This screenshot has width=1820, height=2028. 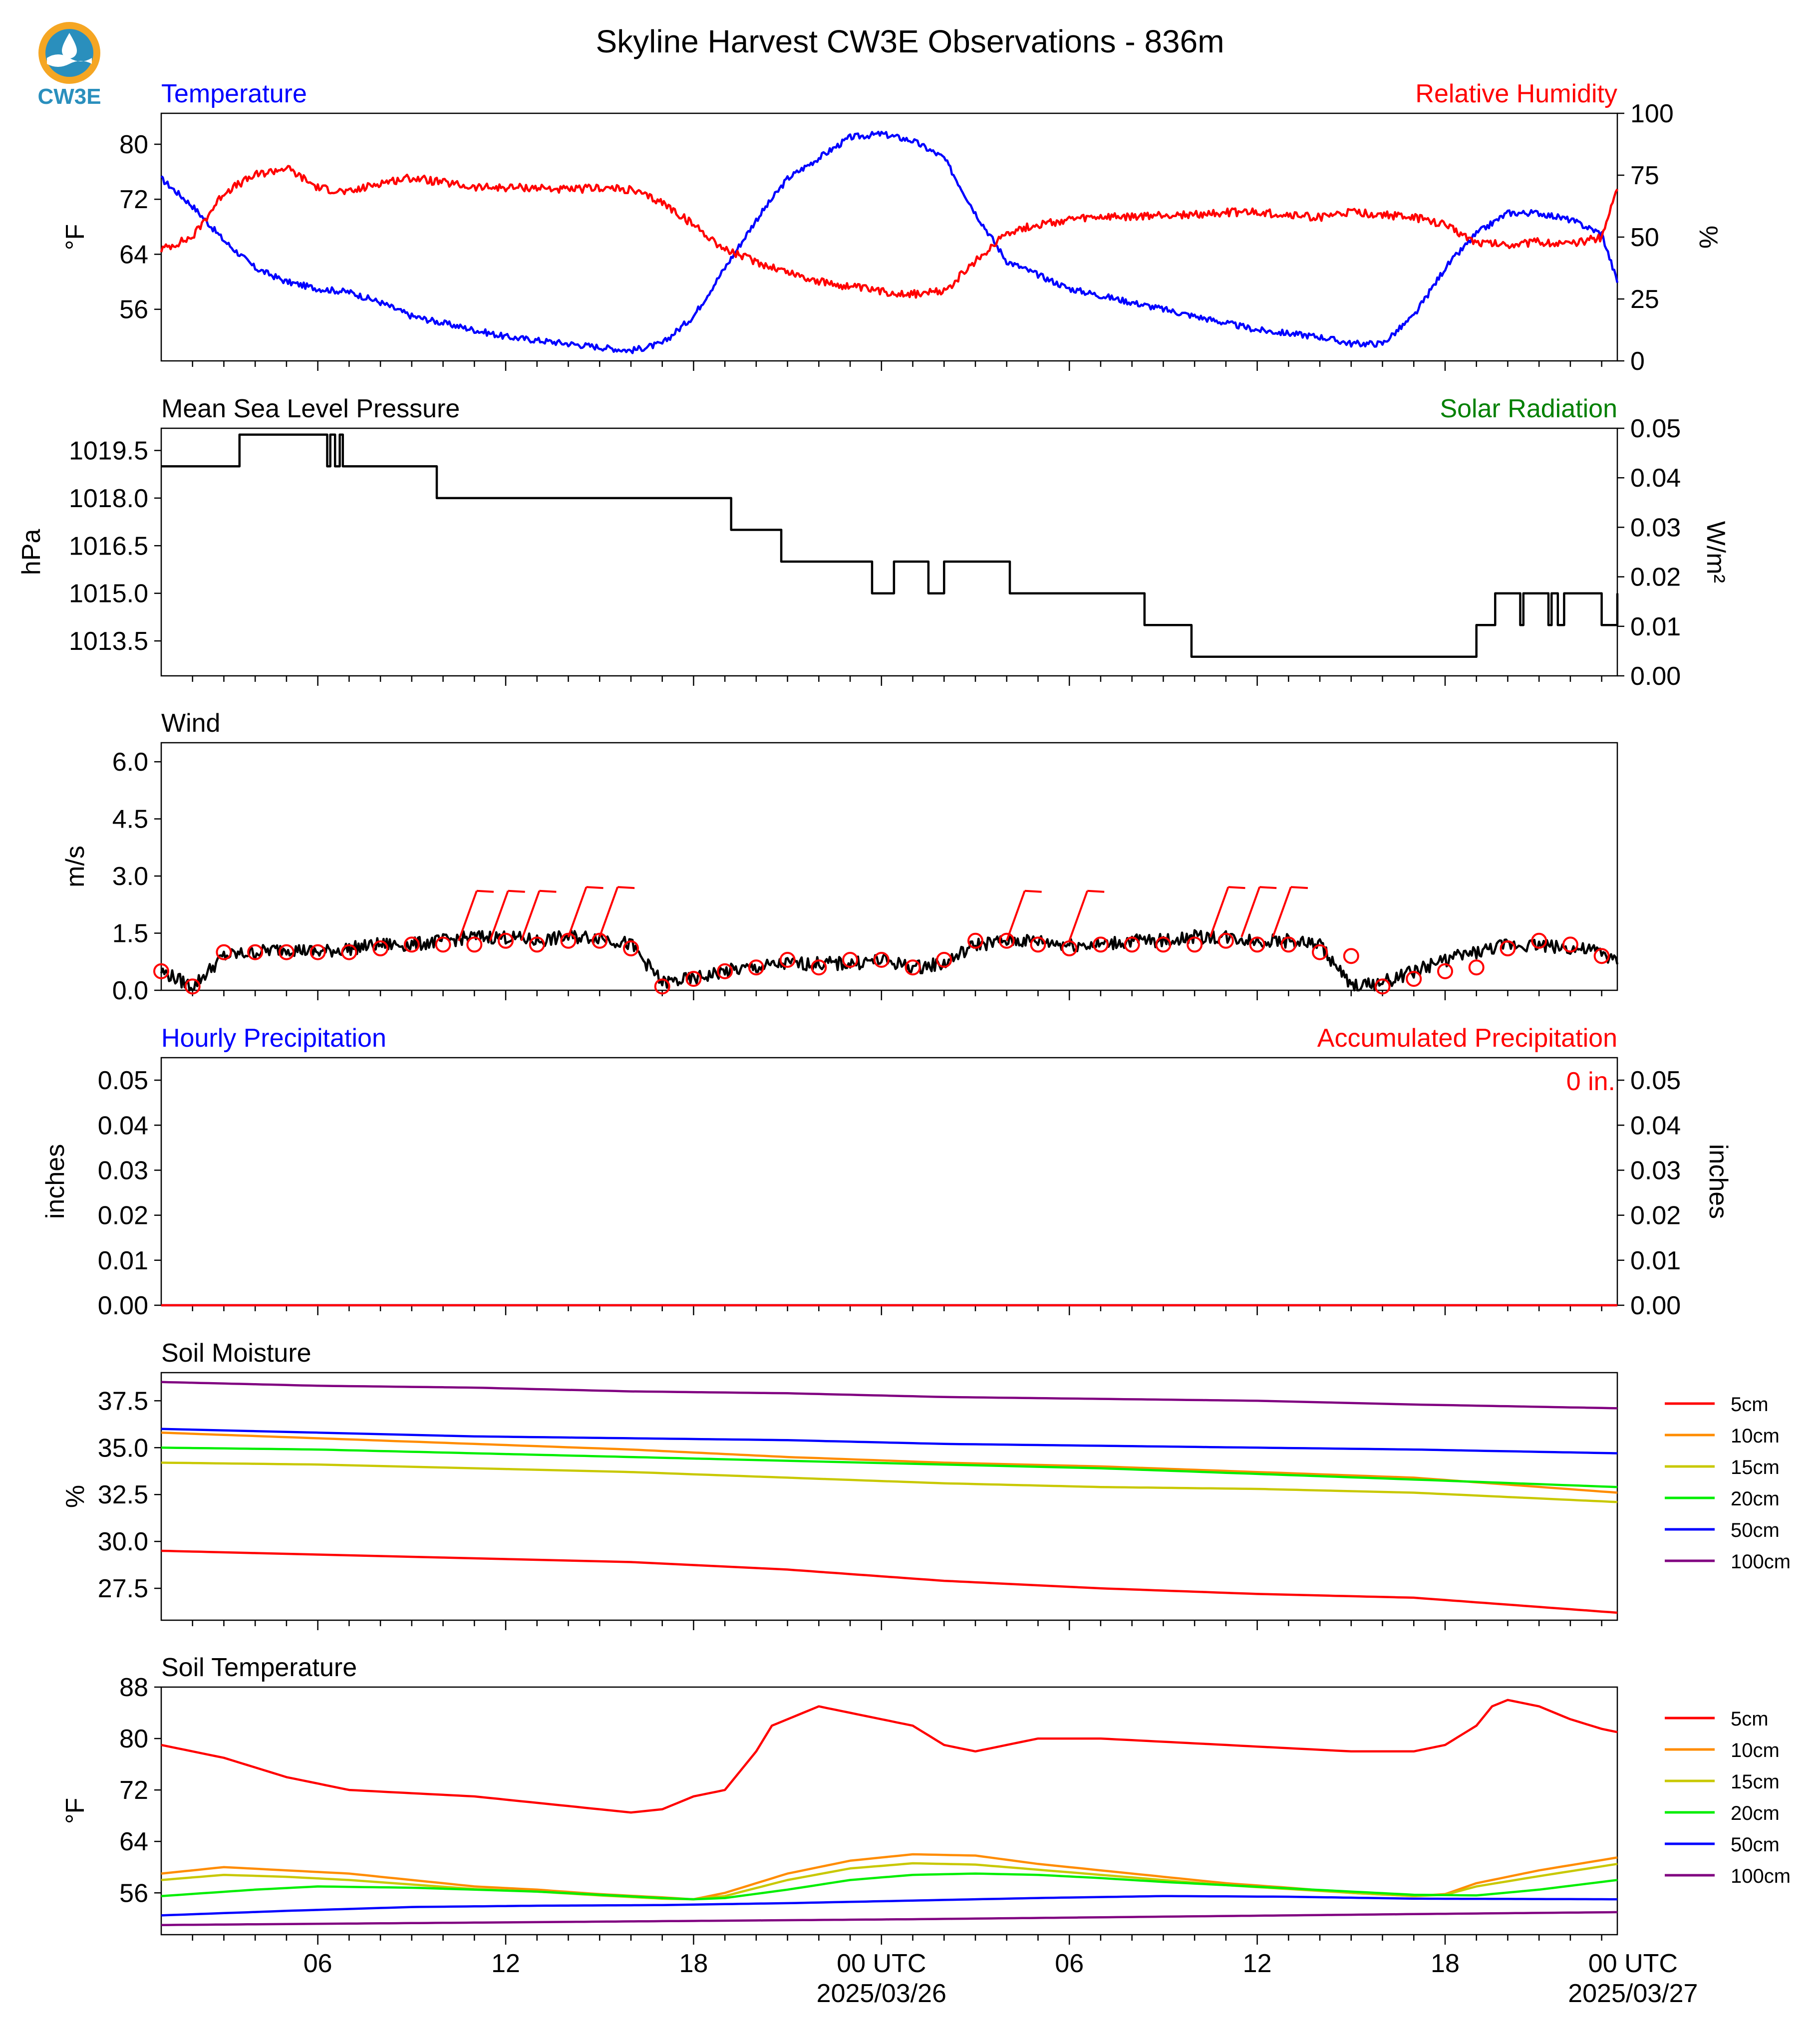 What do you see at coordinates (1755, 1499) in the screenshot?
I see `legend-label: 20cm` at bounding box center [1755, 1499].